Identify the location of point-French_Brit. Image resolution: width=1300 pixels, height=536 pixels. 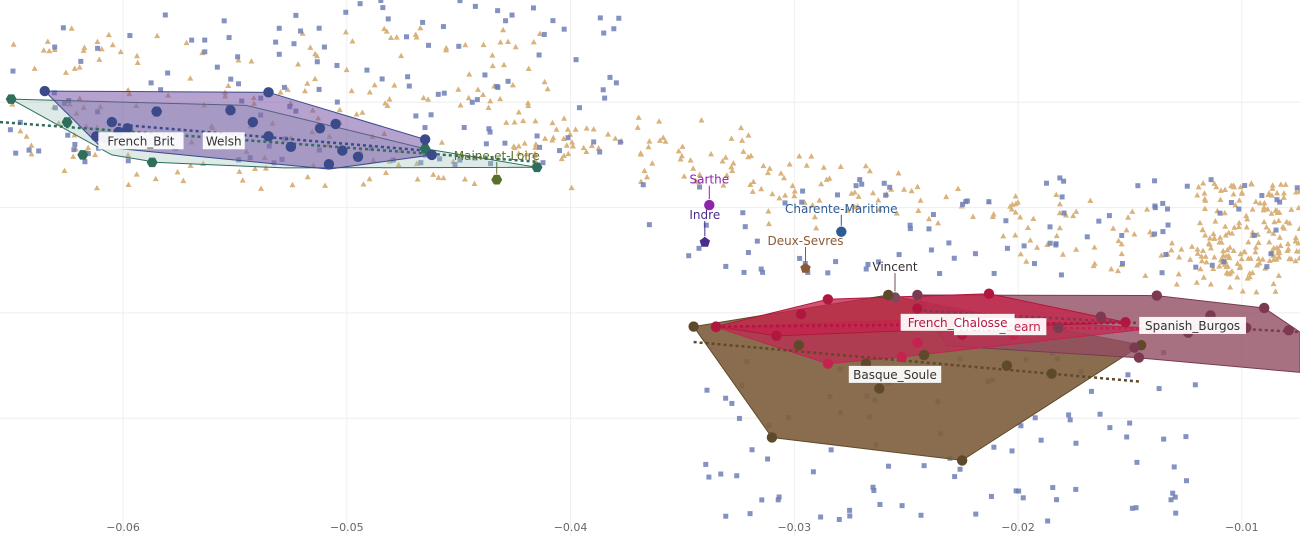
(425, 148).